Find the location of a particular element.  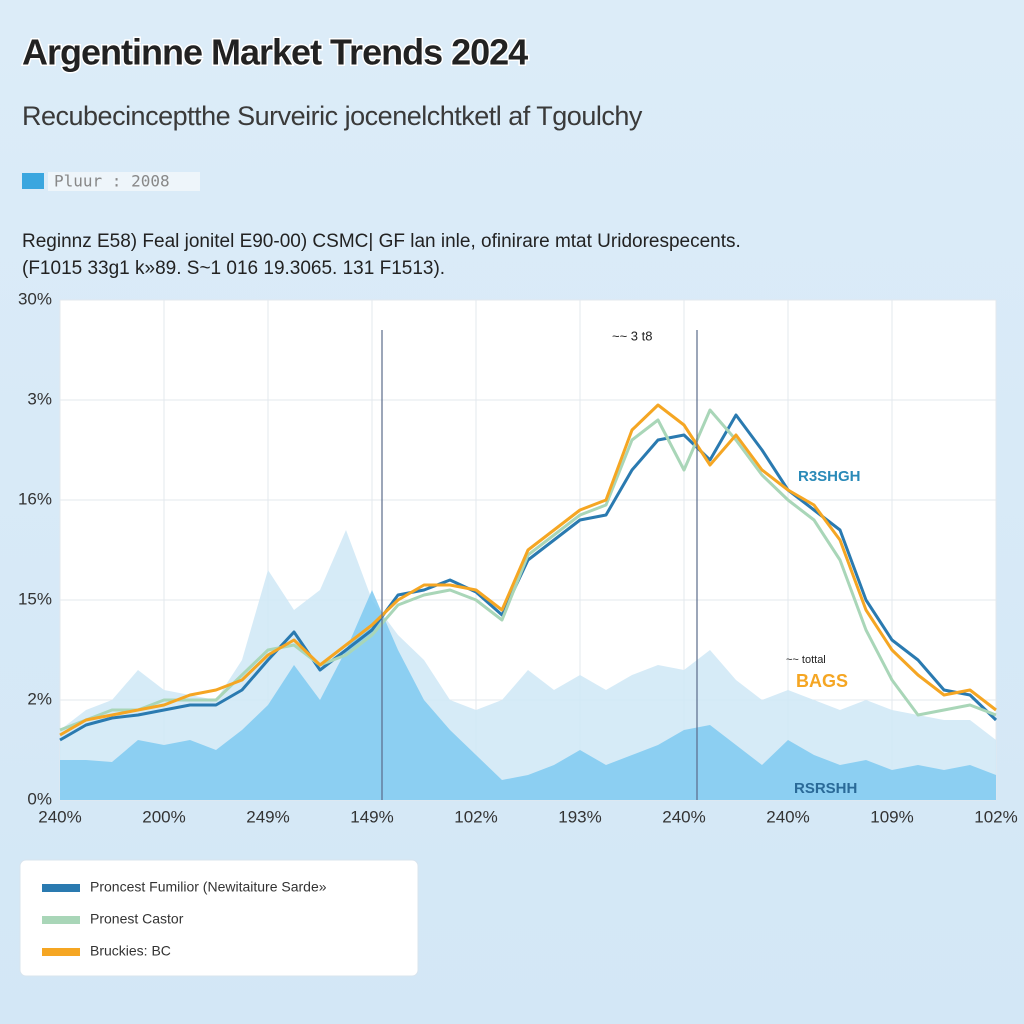

annotation: ~~ tottal is located at coordinates (806, 660).